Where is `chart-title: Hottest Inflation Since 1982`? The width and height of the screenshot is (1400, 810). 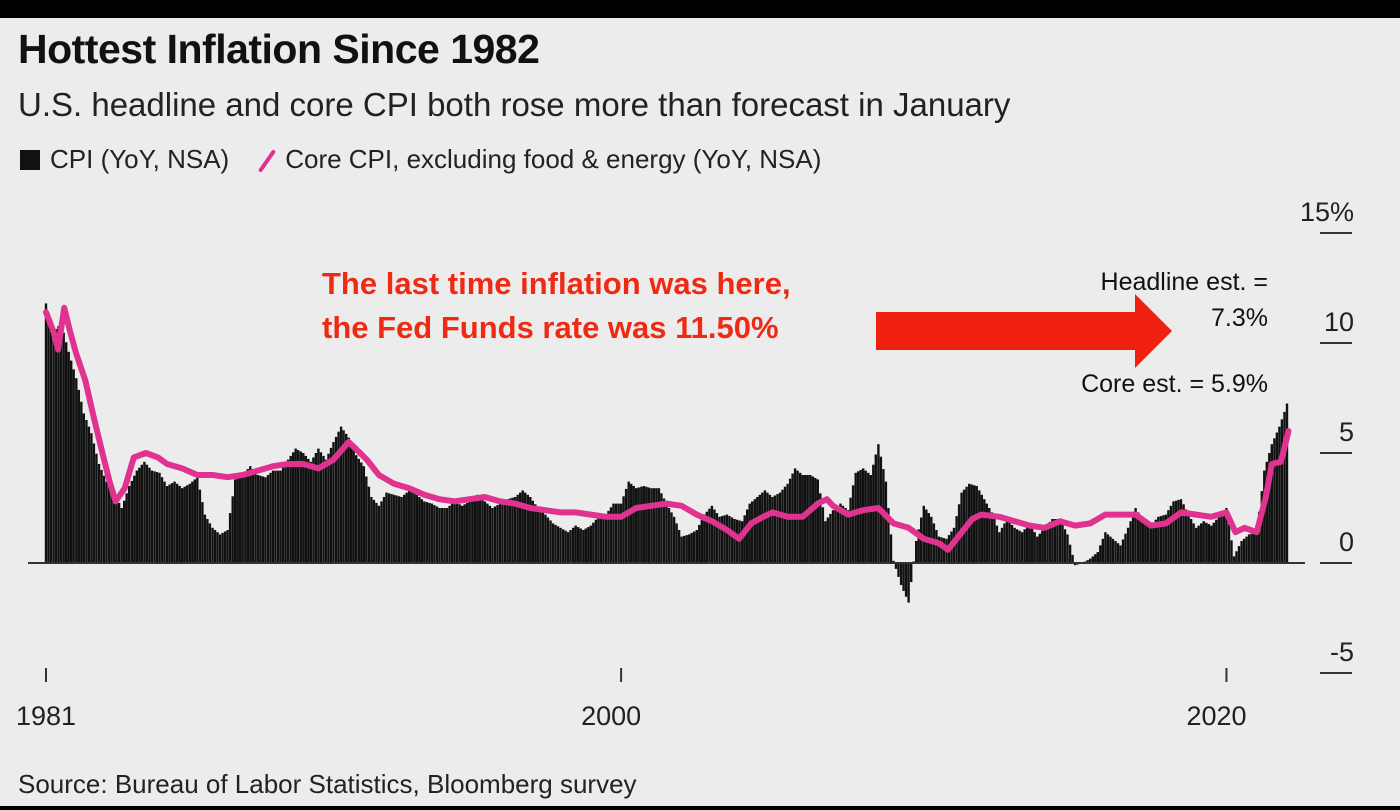 chart-title: Hottest Inflation Since 1982 is located at coordinates (279, 49).